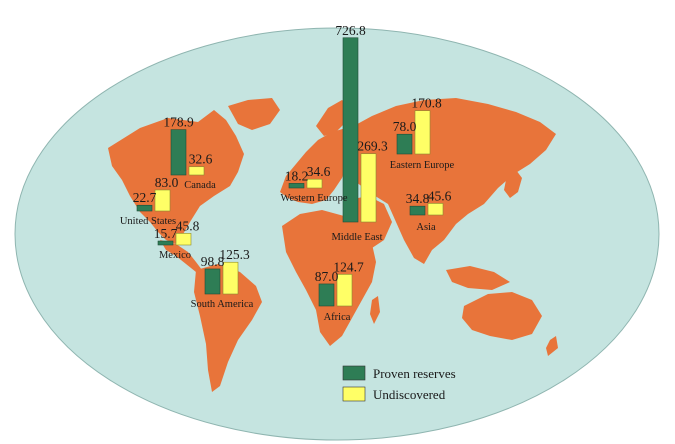 The height and width of the screenshot is (444, 675). I want to click on africa-landmass, so click(329, 278).